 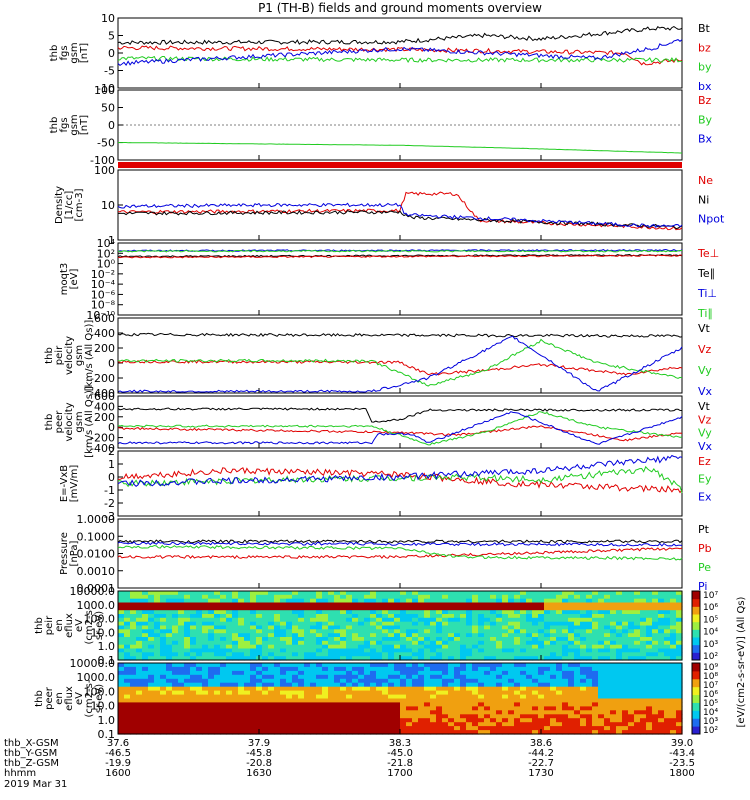 I want to click on x-tick-label: 38.6, so click(x=541, y=743).